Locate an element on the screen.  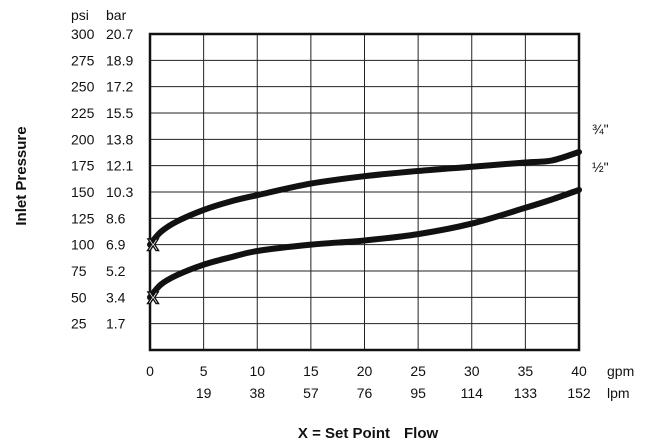
y-tick-label-bar: 18.9 is located at coordinates (119, 60).